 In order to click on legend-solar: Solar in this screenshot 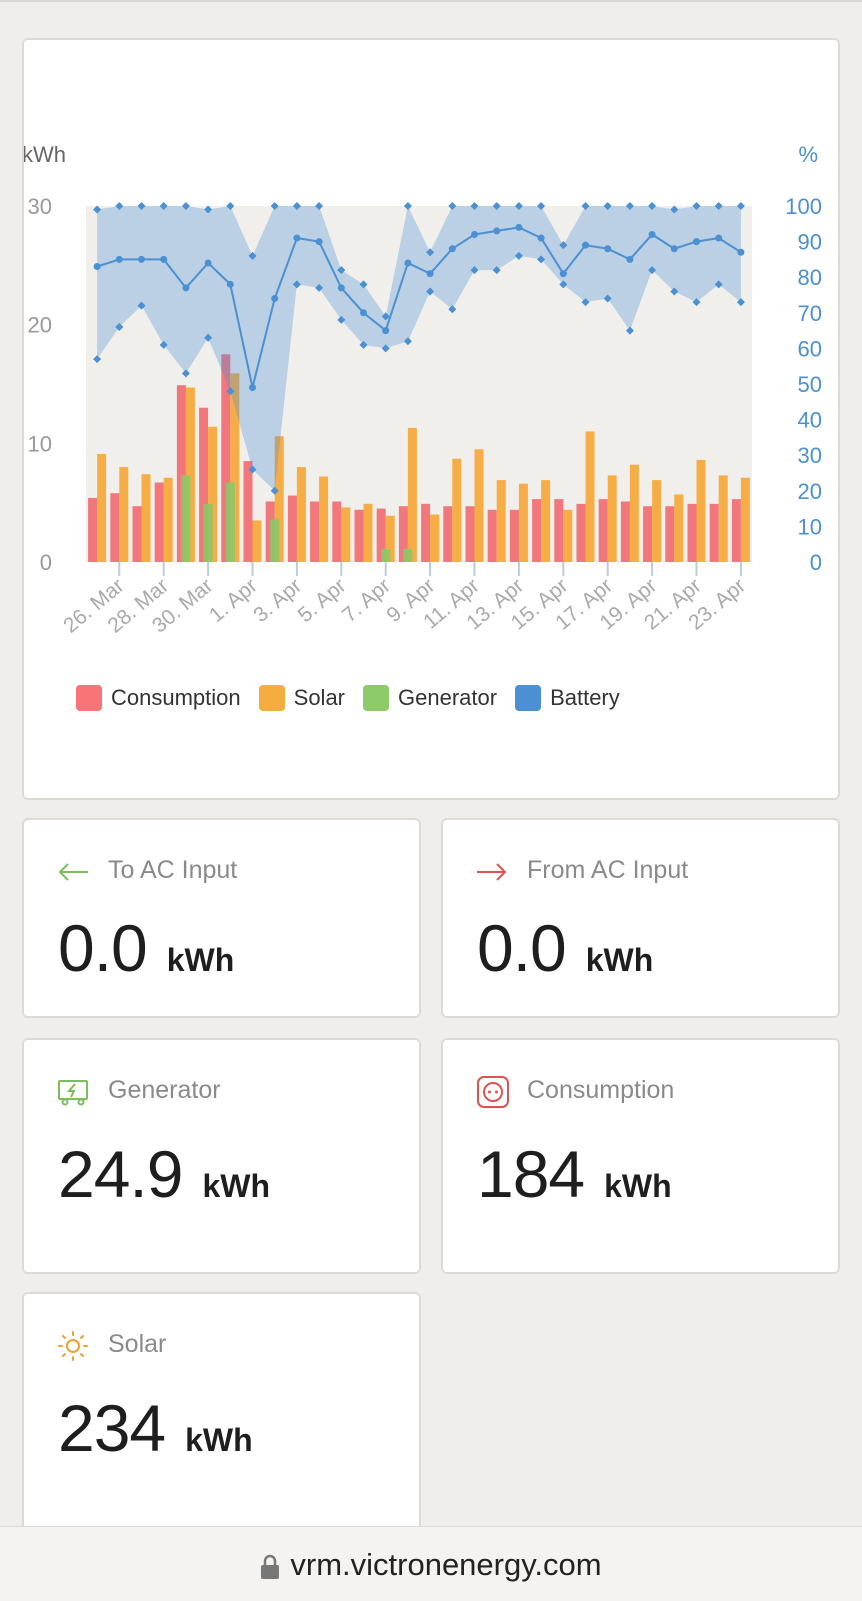, I will do `click(301, 698)`.